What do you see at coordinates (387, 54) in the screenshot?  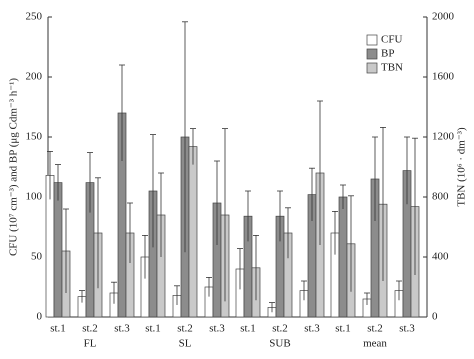 I see `legend-label: BP` at bounding box center [387, 54].